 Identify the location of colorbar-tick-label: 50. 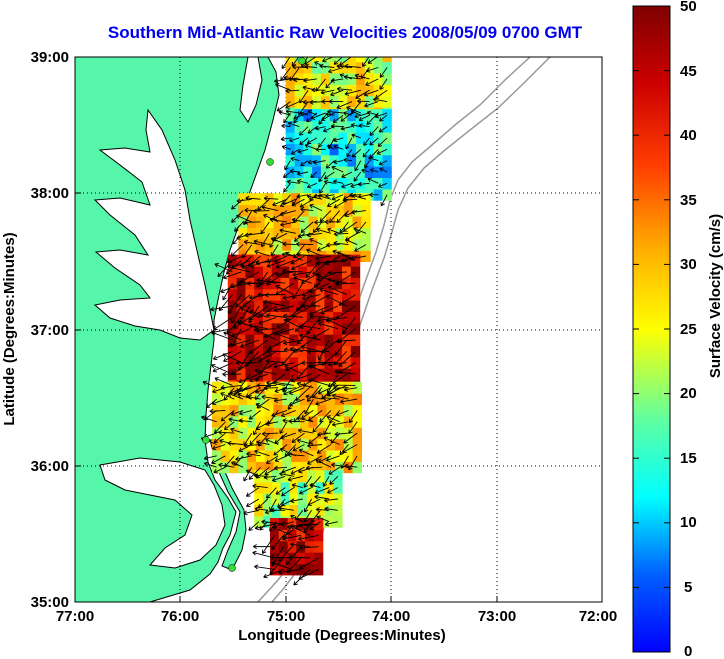
(688, 7).